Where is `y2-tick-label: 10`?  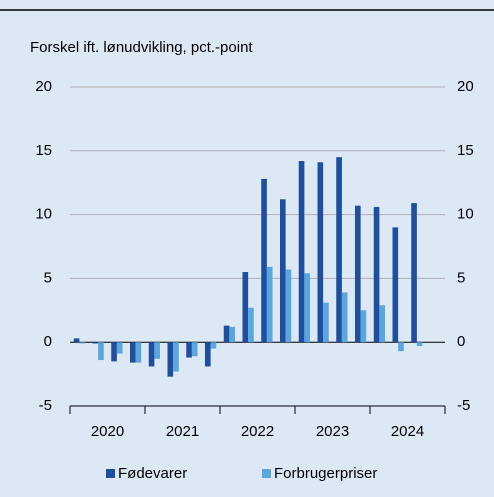
y2-tick-label: 10 is located at coordinates (465, 214).